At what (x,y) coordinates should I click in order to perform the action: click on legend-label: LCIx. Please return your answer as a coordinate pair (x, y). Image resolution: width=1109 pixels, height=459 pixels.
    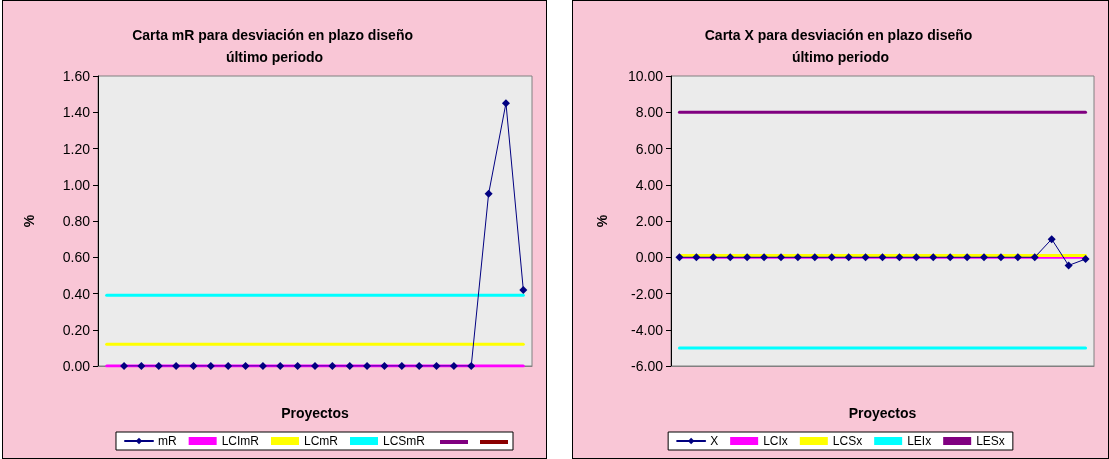
    Looking at the image, I should click on (775, 441).